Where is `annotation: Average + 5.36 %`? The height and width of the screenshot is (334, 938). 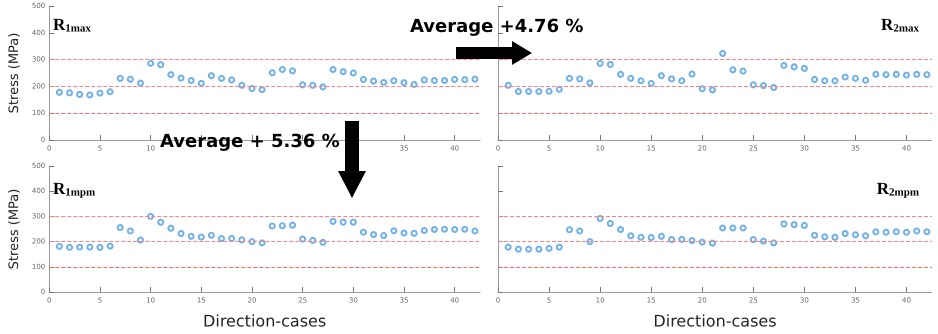 annotation: Average + 5.36 % is located at coordinates (250, 141).